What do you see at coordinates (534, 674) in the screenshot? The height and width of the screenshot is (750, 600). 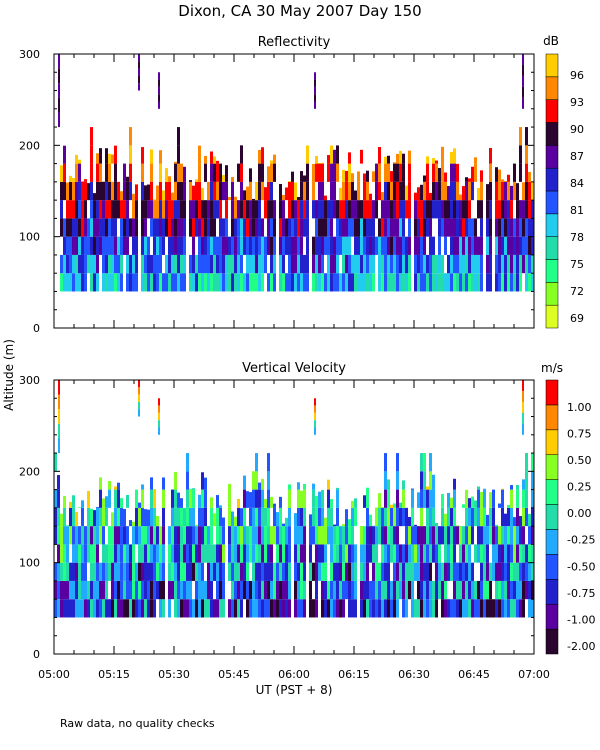 I see `x-tick-label: 07:00` at bounding box center [534, 674].